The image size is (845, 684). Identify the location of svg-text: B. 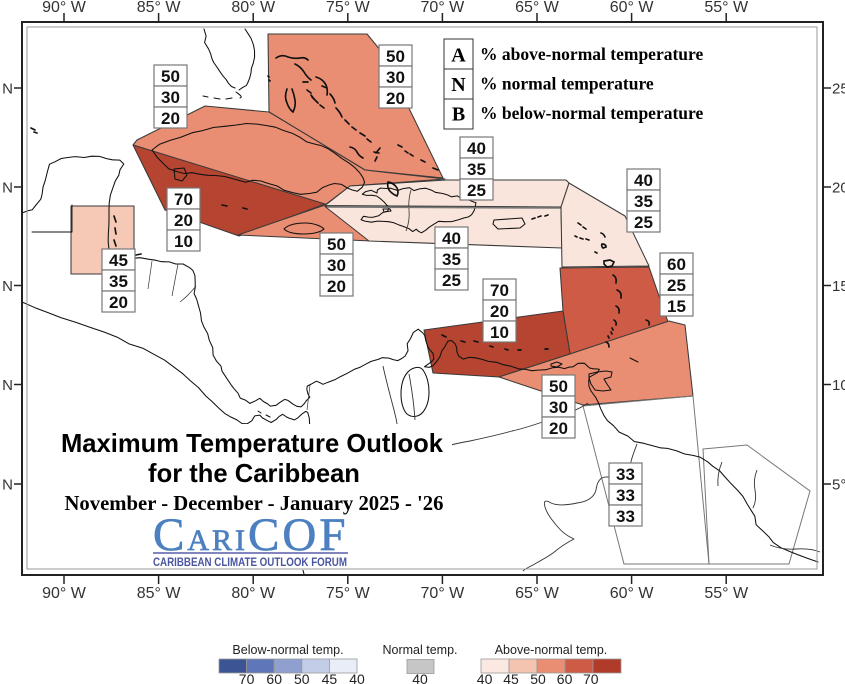
(458, 115).